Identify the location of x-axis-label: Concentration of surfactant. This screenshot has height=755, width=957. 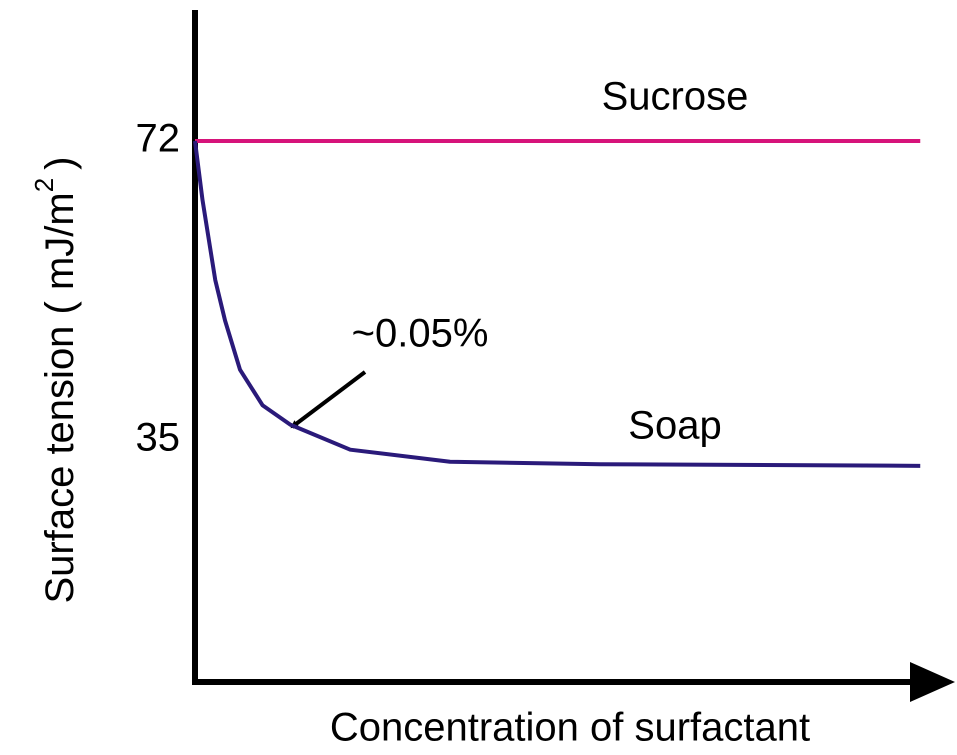
(570, 728).